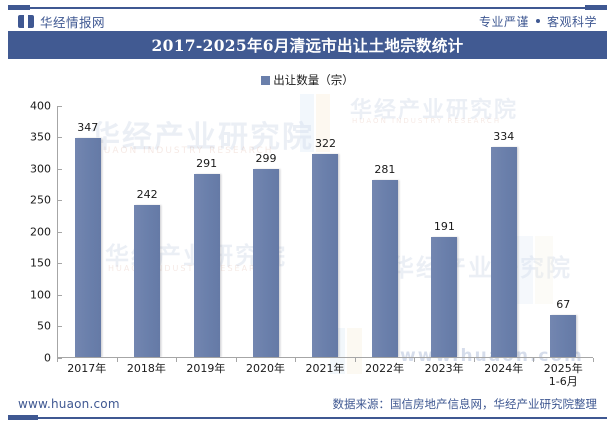  What do you see at coordinates (40, 137) in the screenshot?
I see `y-axis-tick-label: 350` at bounding box center [40, 137].